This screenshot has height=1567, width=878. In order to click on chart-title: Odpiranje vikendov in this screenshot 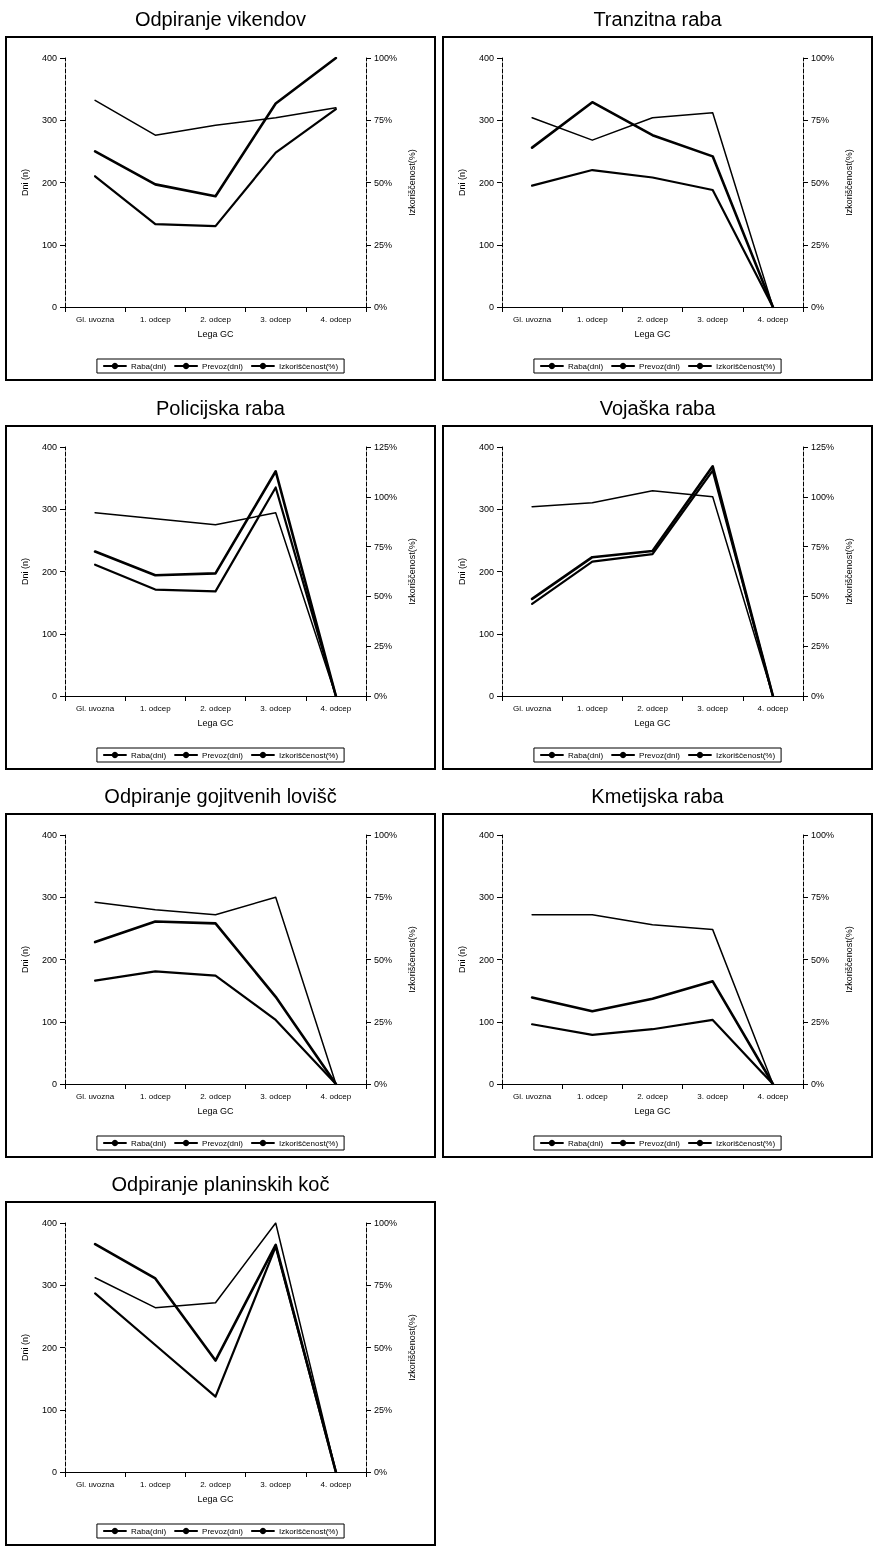, I will do `click(220, 19)`.